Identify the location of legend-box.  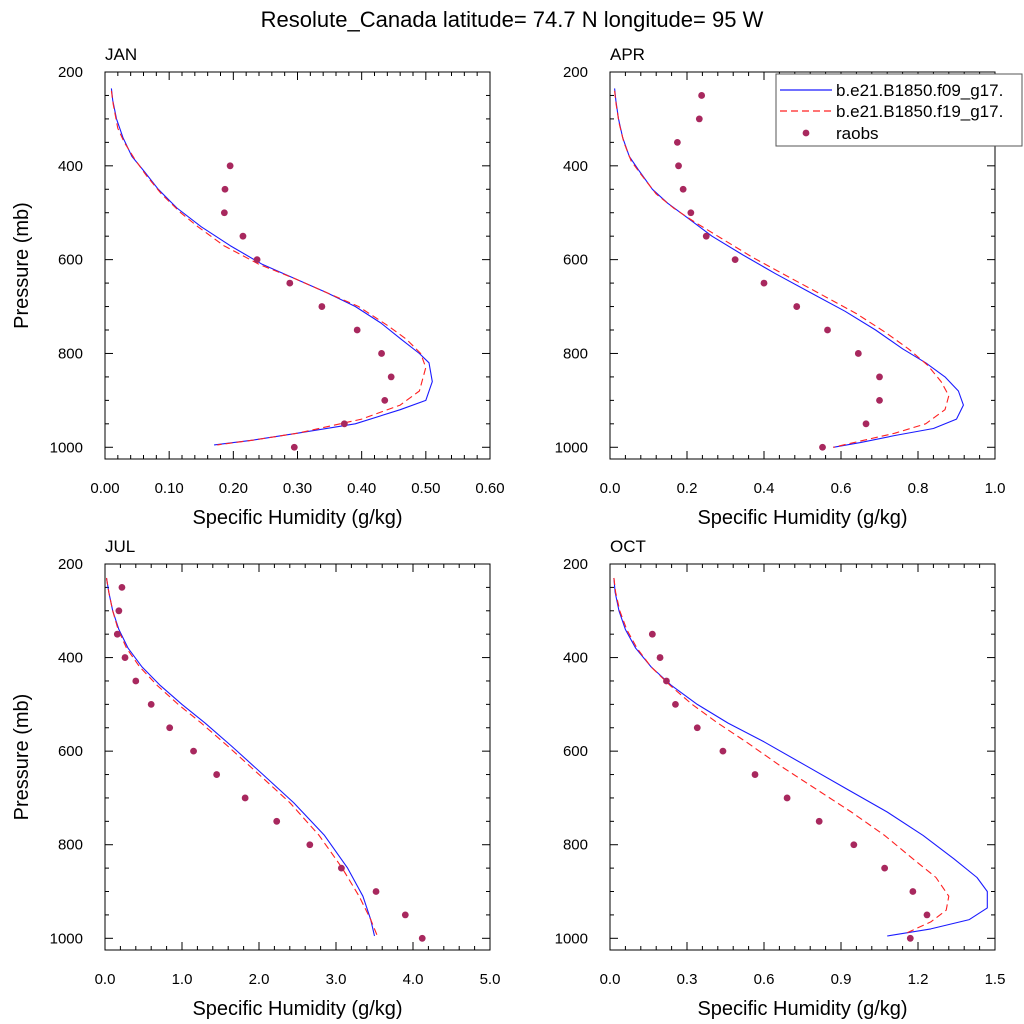
(899, 110).